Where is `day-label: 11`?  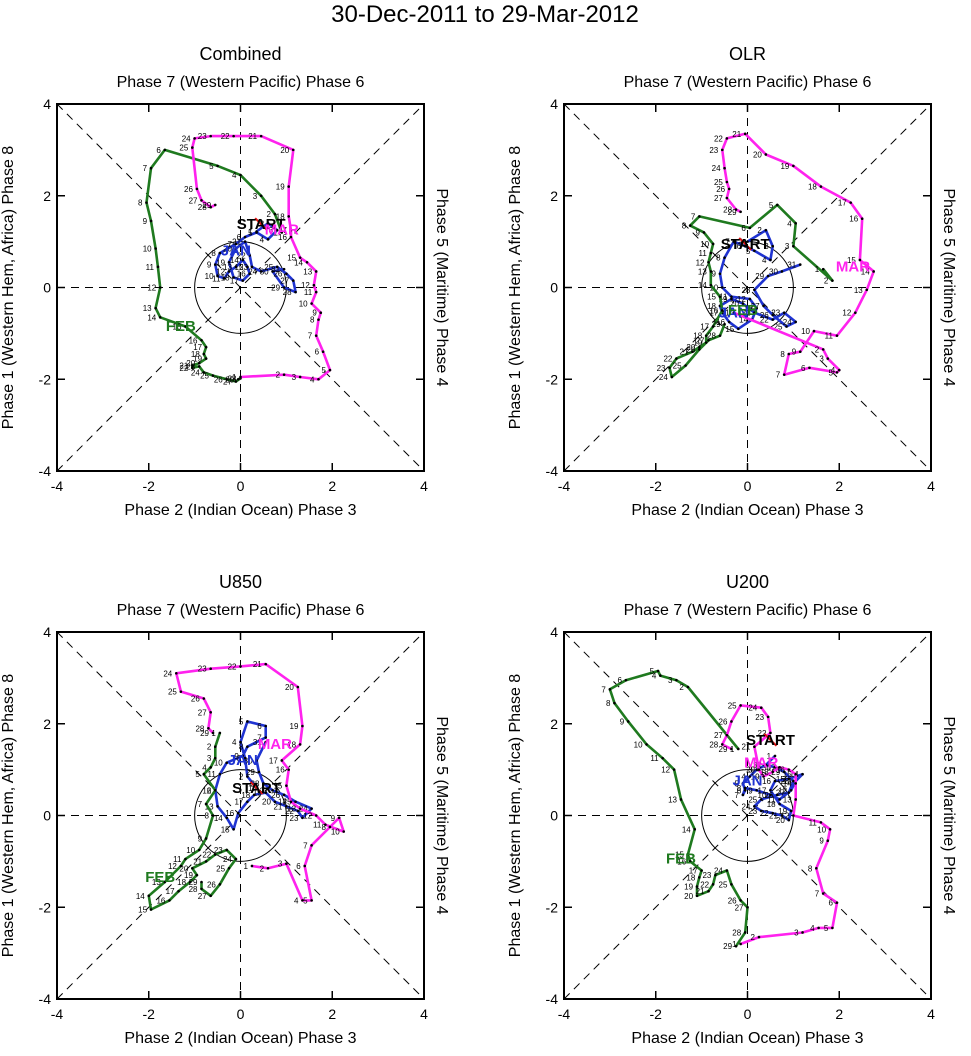
day-label: 11 is located at coordinates (654, 758).